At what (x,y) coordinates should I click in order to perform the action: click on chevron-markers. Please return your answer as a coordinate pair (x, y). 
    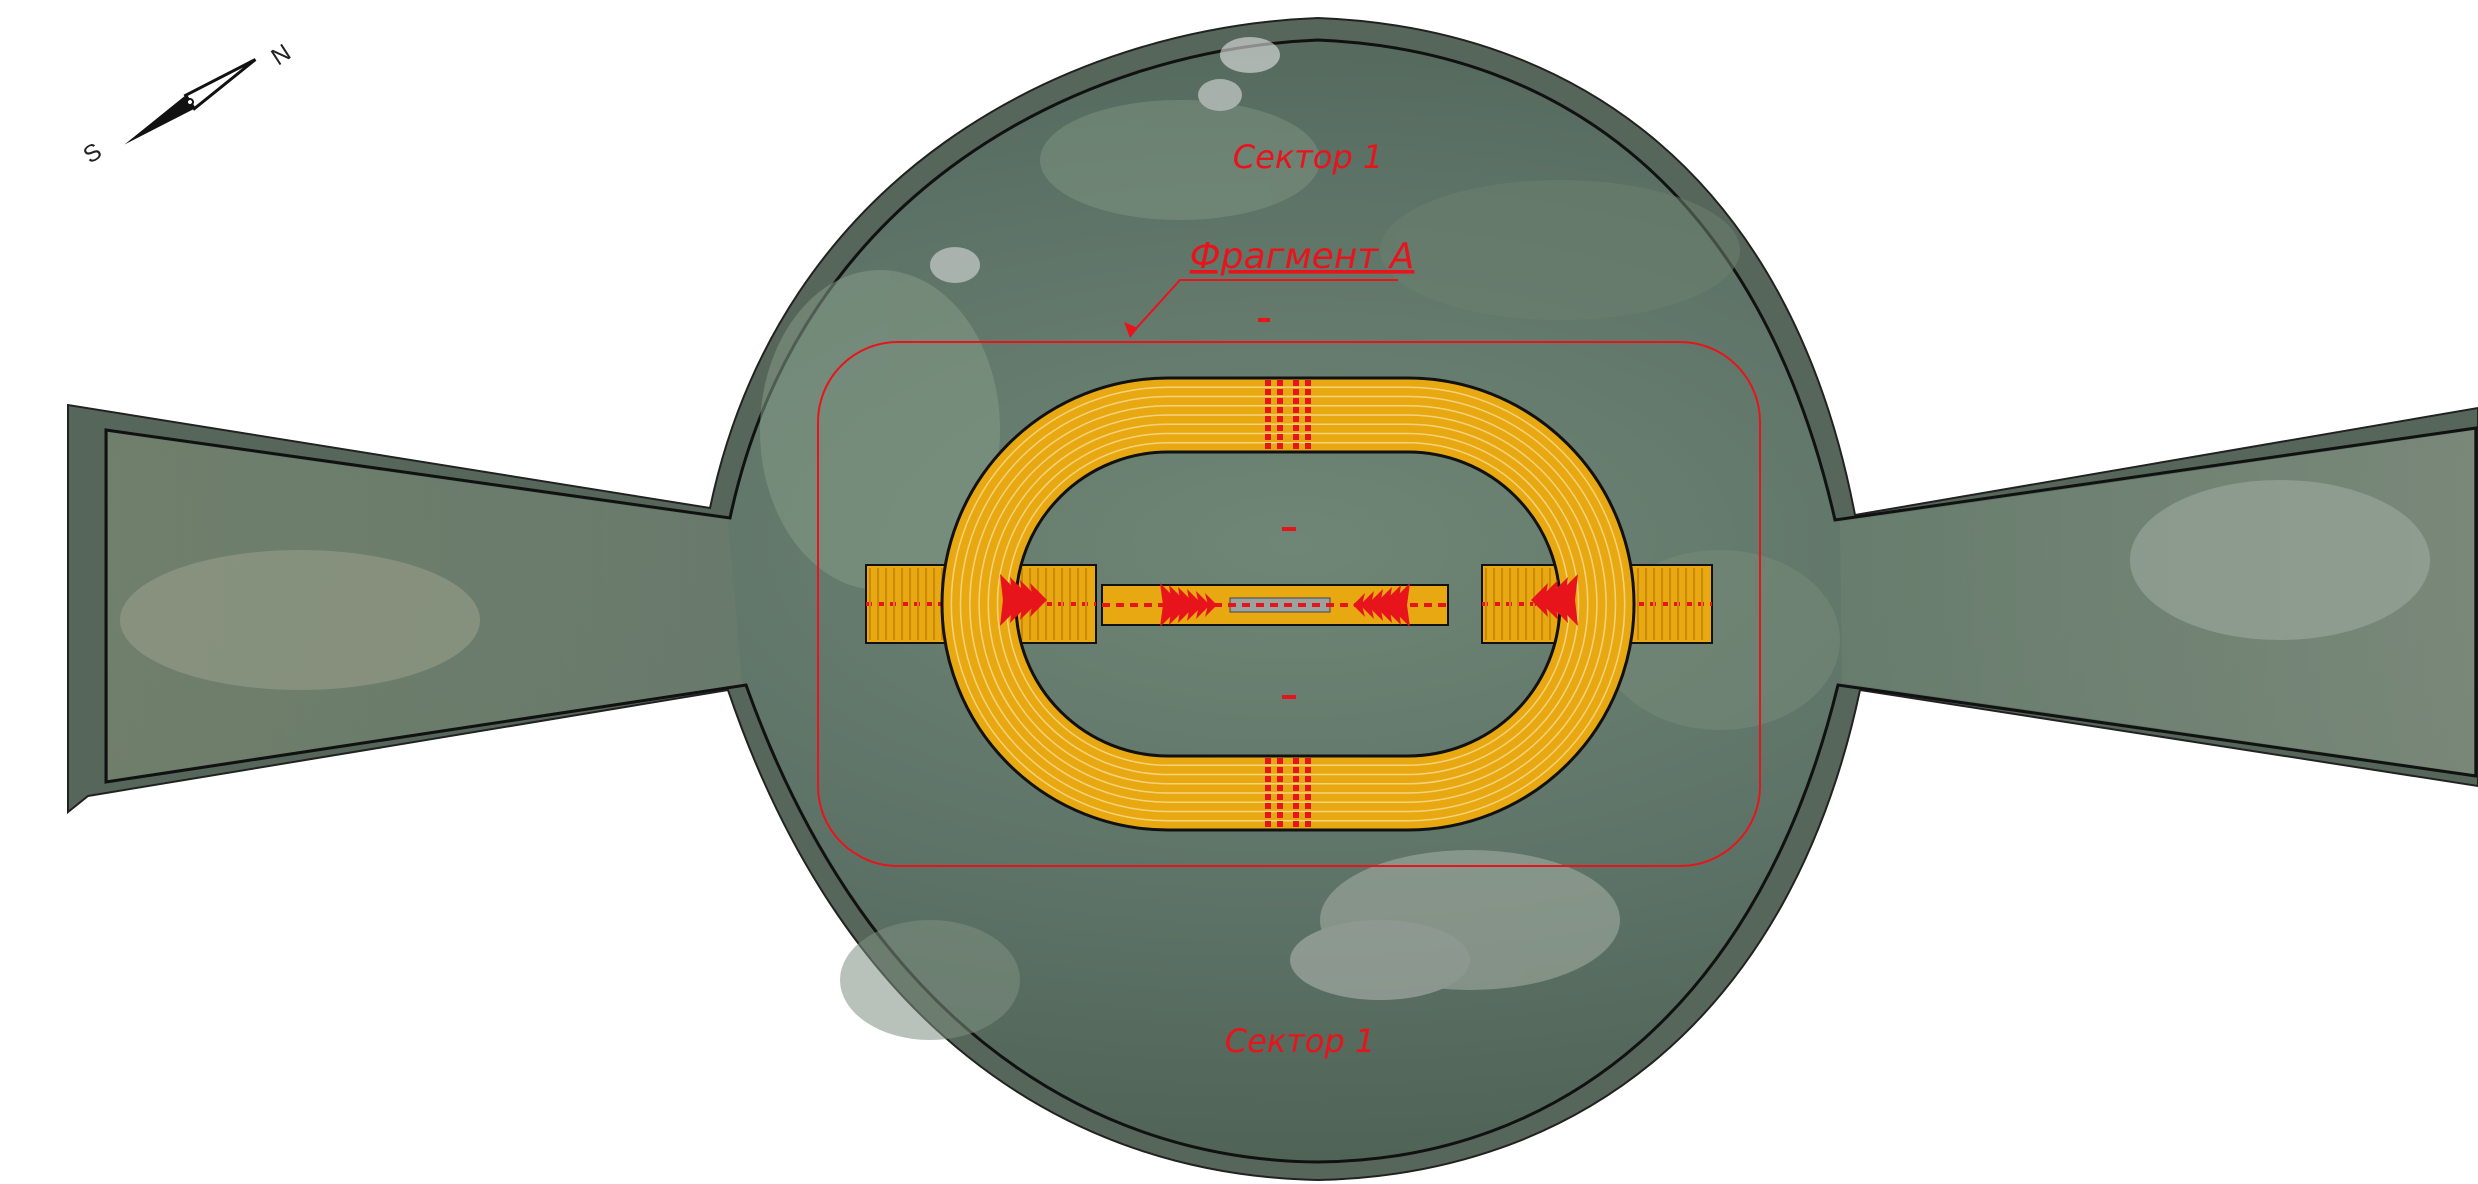
    Looking at the image, I should click on (1289, 600).